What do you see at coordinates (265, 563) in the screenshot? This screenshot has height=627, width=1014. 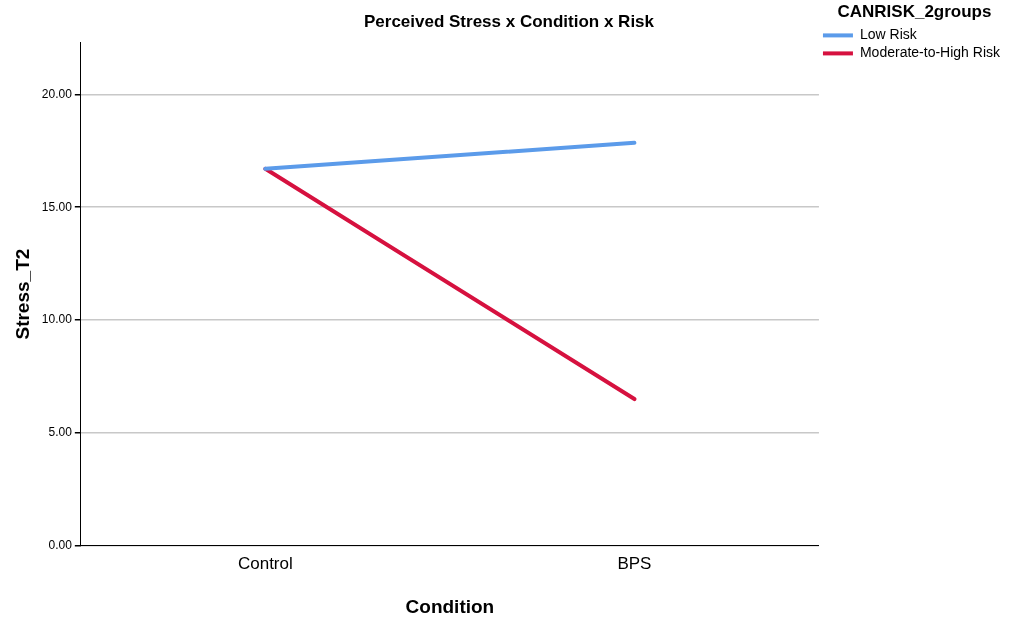 I see `x-tick-label: Control` at bounding box center [265, 563].